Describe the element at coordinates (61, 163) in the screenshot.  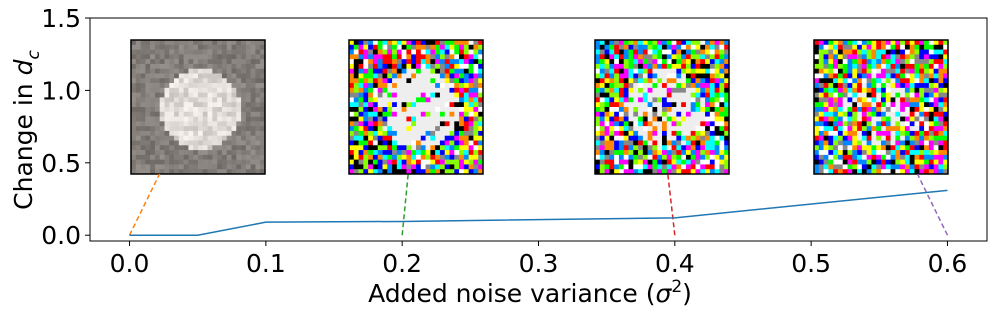
I see `y-tick-label: 0.5` at that location.